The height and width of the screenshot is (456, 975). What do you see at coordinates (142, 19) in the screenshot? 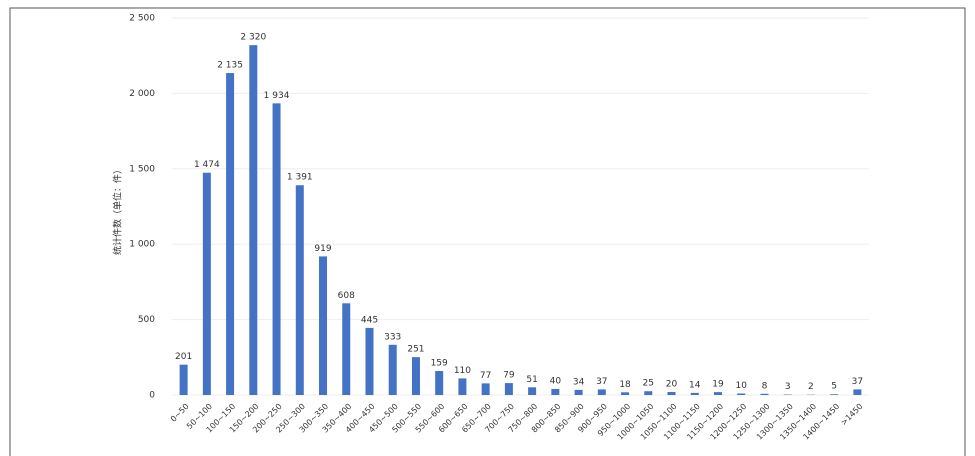
I see `y-tick-label: 2 500` at bounding box center [142, 19].